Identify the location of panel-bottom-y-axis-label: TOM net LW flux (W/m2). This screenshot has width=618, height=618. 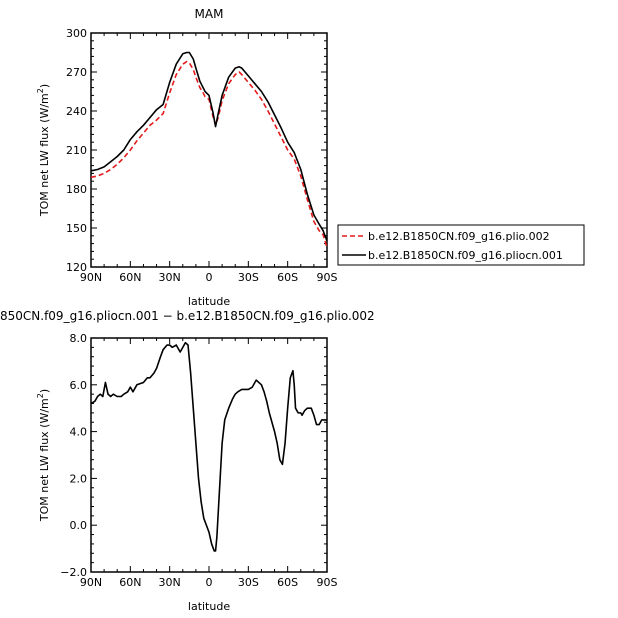
(43, 455).